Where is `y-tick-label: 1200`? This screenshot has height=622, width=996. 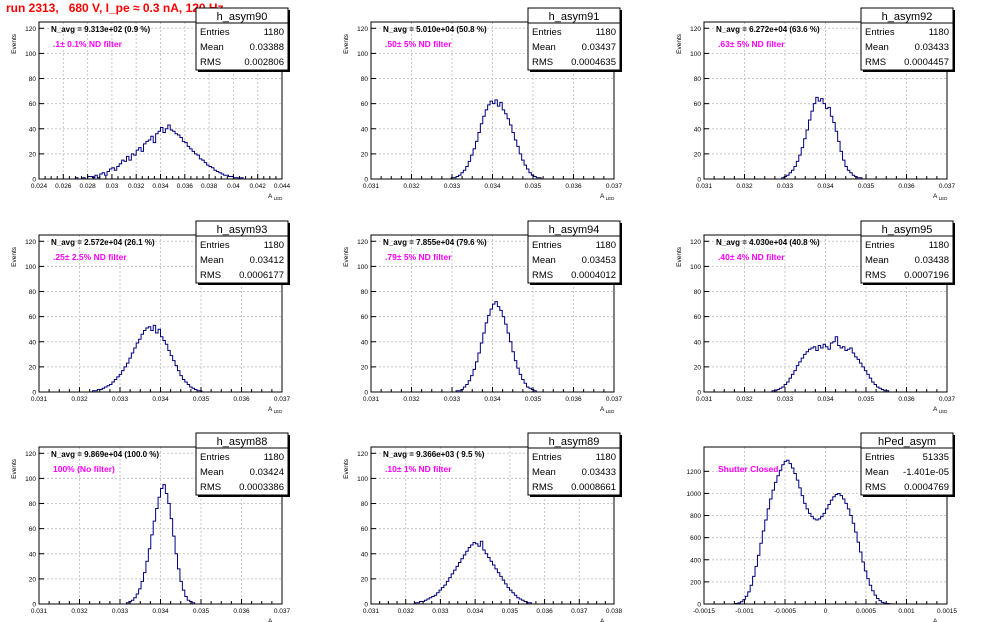
y-tick-label: 1200 is located at coordinates (694, 472).